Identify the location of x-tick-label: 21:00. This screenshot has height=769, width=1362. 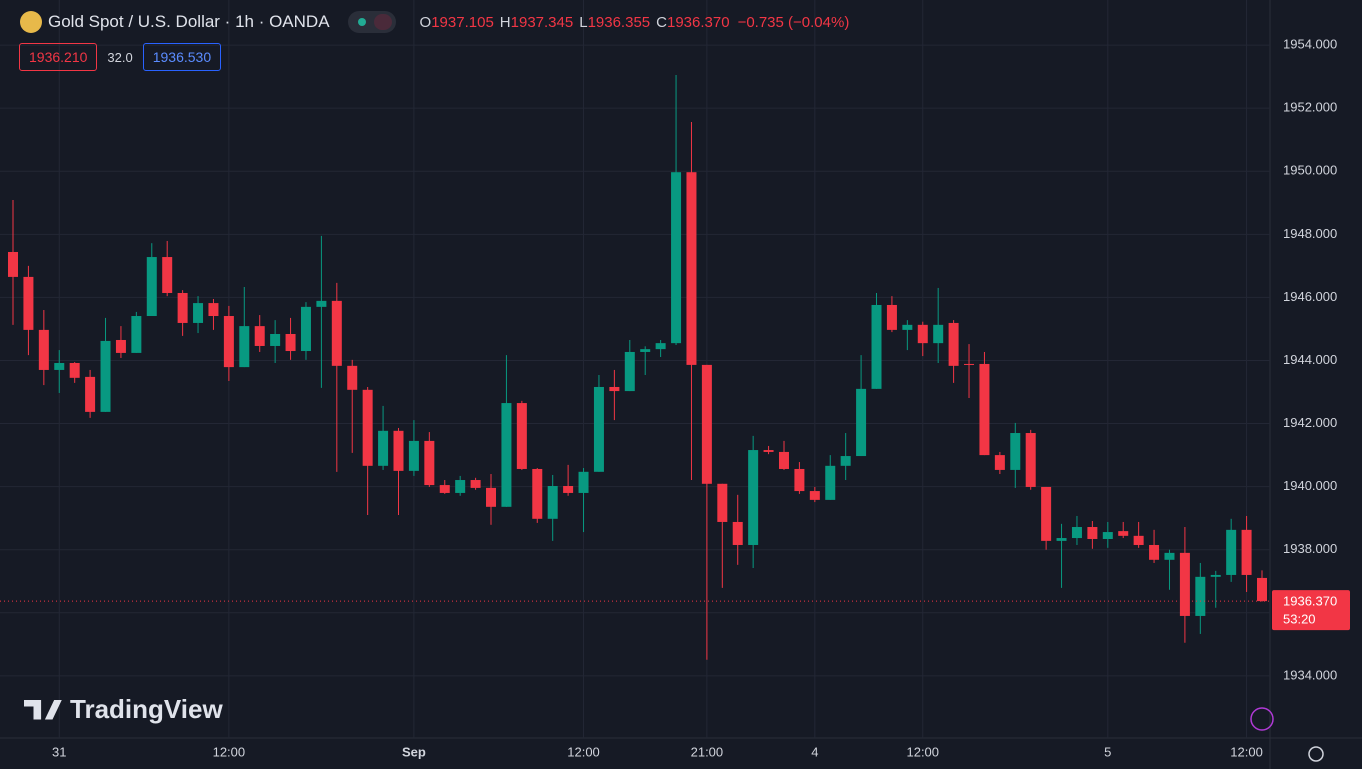
(707, 751).